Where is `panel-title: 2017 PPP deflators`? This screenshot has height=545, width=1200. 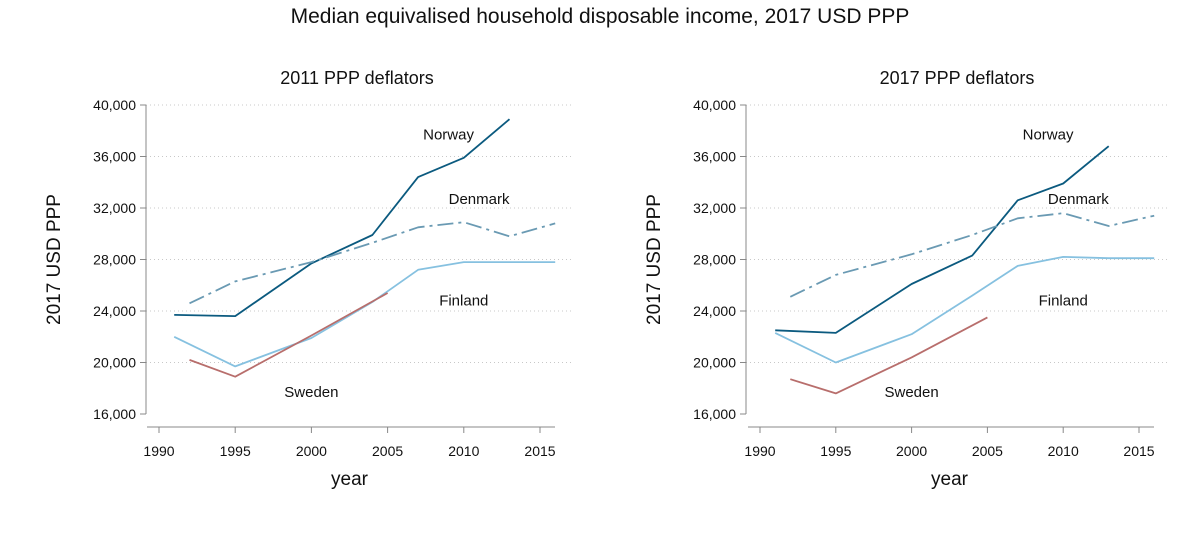 panel-title: 2017 PPP deflators is located at coordinates (957, 78).